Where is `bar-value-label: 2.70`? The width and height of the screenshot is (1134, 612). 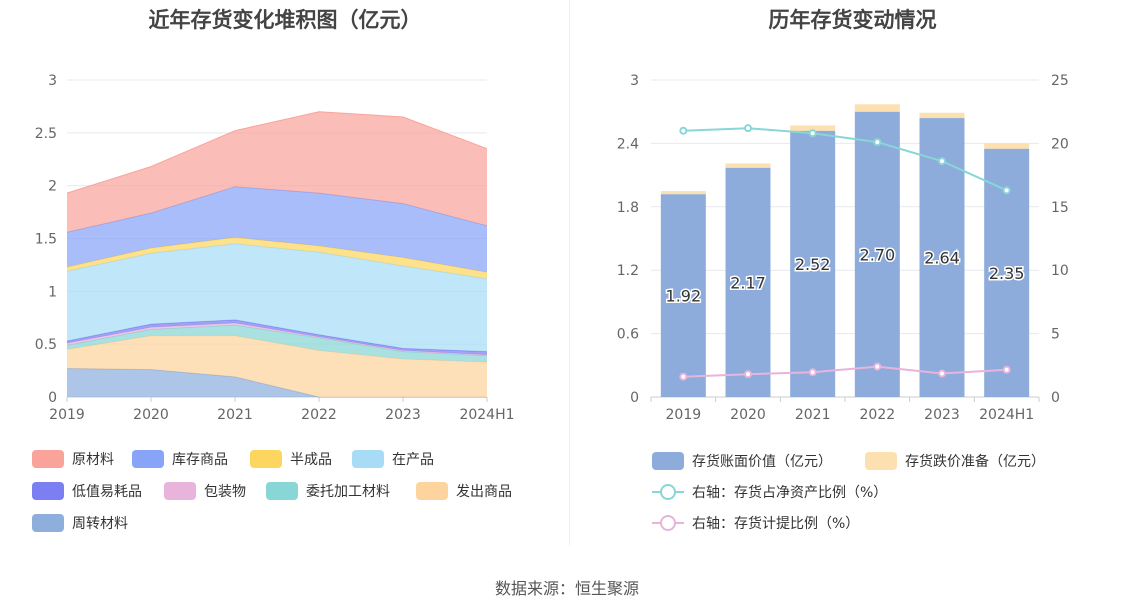 bar-value-label: 2.70 is located at coordinates (878, 254).